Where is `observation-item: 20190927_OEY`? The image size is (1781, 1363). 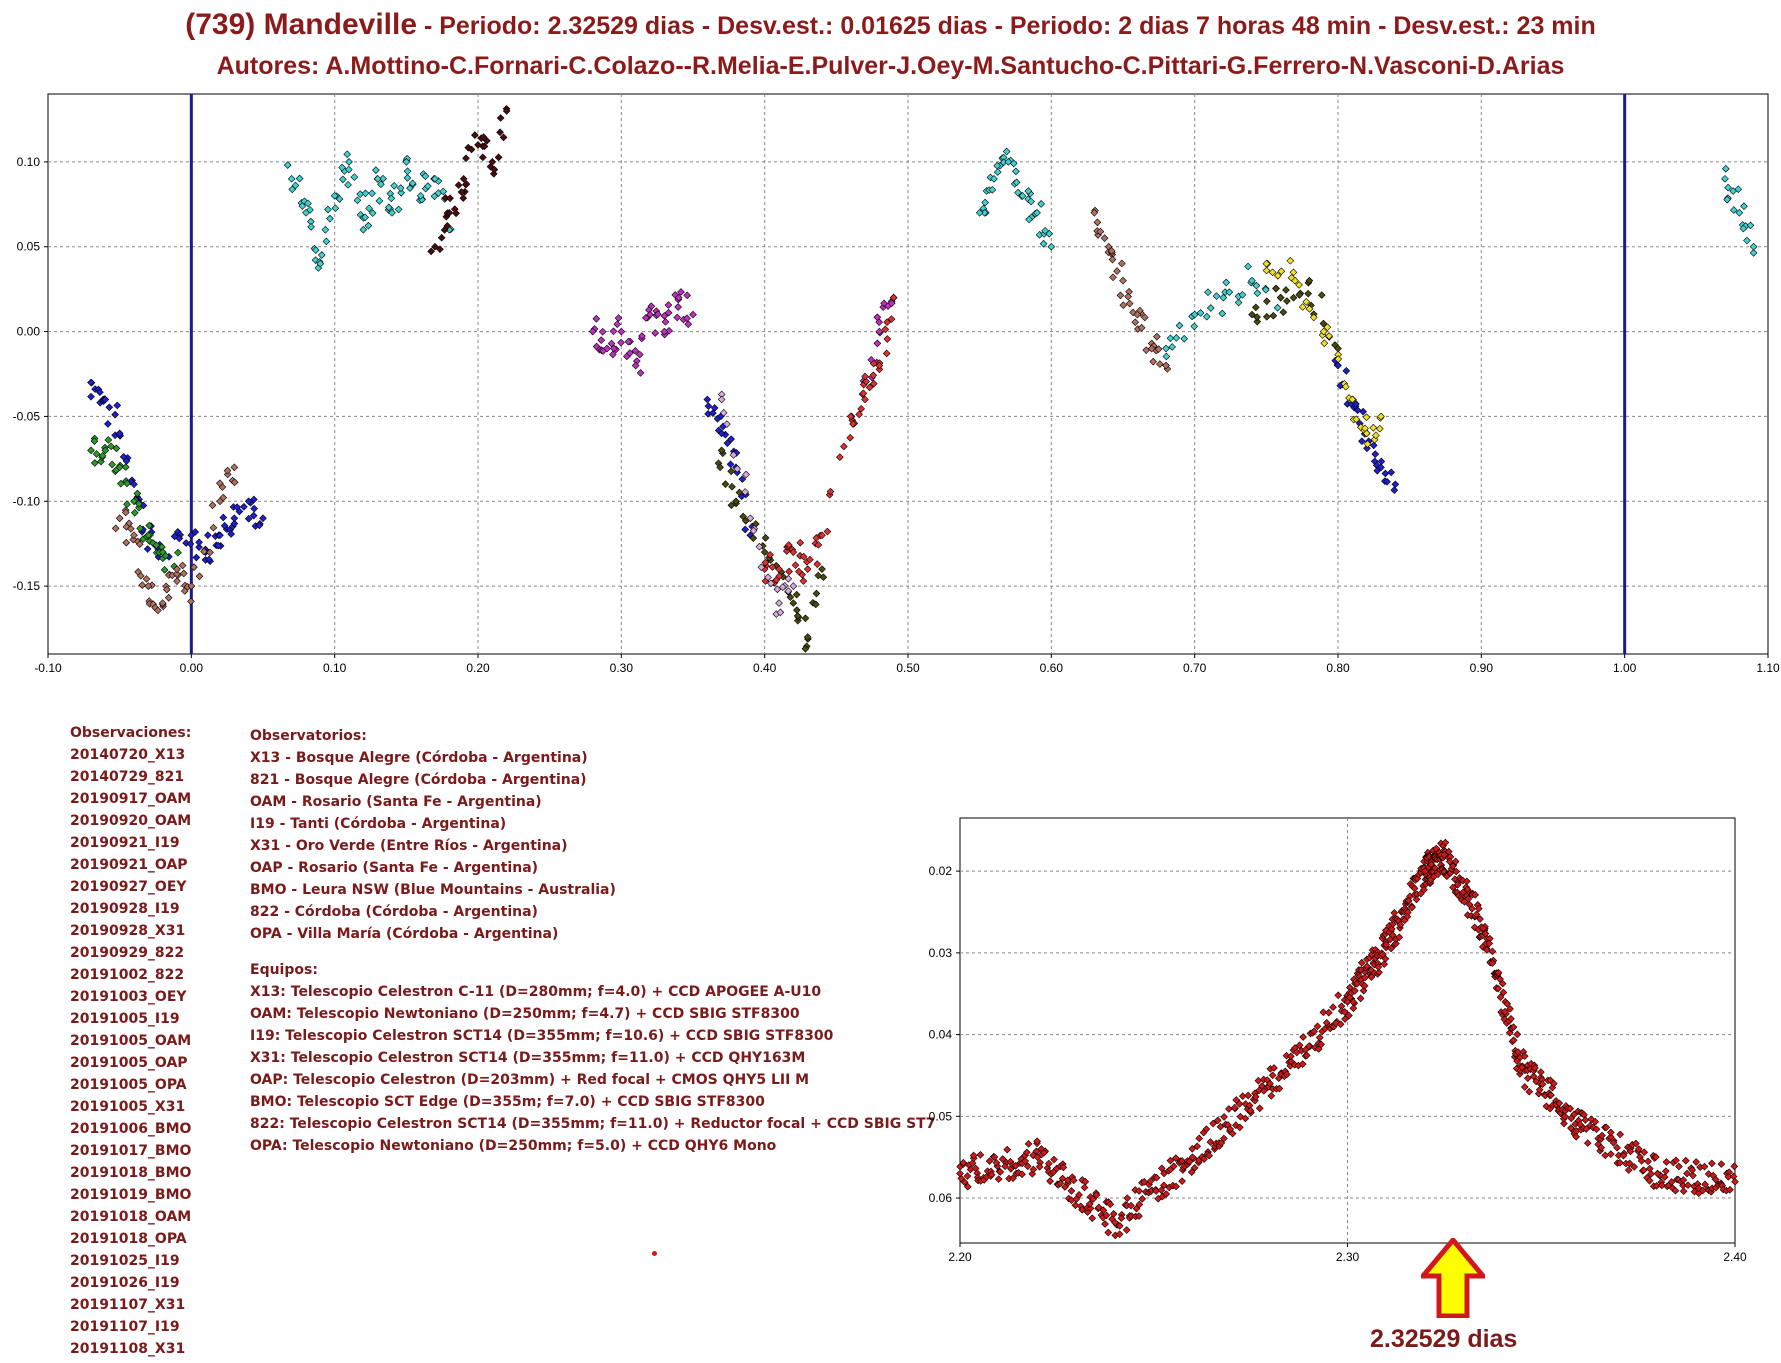 observation-item: 20190927_OEY is located at coordinates (128, 887).